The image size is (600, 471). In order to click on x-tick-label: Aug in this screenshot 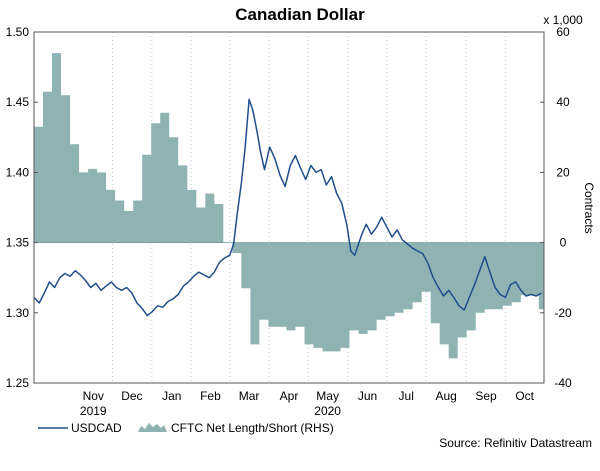, I will do `click(445, 396)`.